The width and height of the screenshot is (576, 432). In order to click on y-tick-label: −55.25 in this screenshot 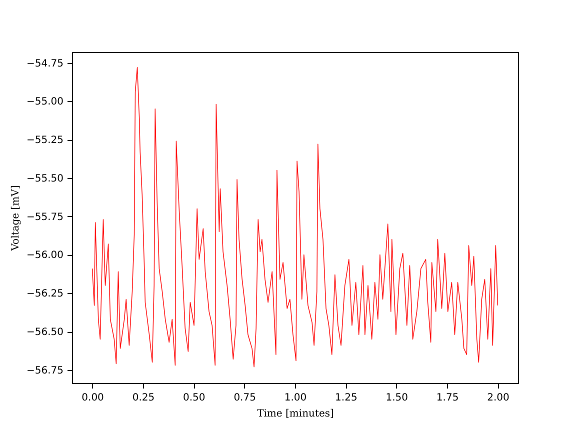, I will do `click(45, 140)`.